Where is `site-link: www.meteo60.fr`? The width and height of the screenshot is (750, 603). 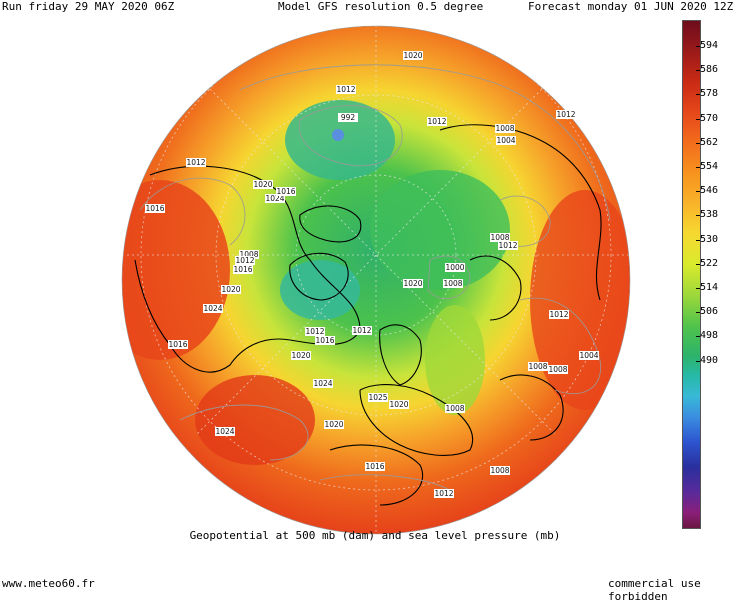 site-link: www.meteo60.fr is located at coordinates (48, 583).